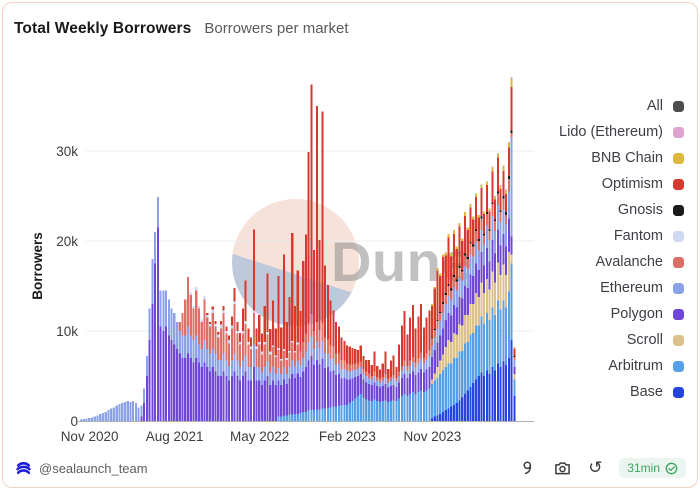 The width and height of the screenshot is (700, 490). Describe the element at coordinates (621, 288) in the screenshot. I see `legend-item-ethereum: Ethereum` at that location.